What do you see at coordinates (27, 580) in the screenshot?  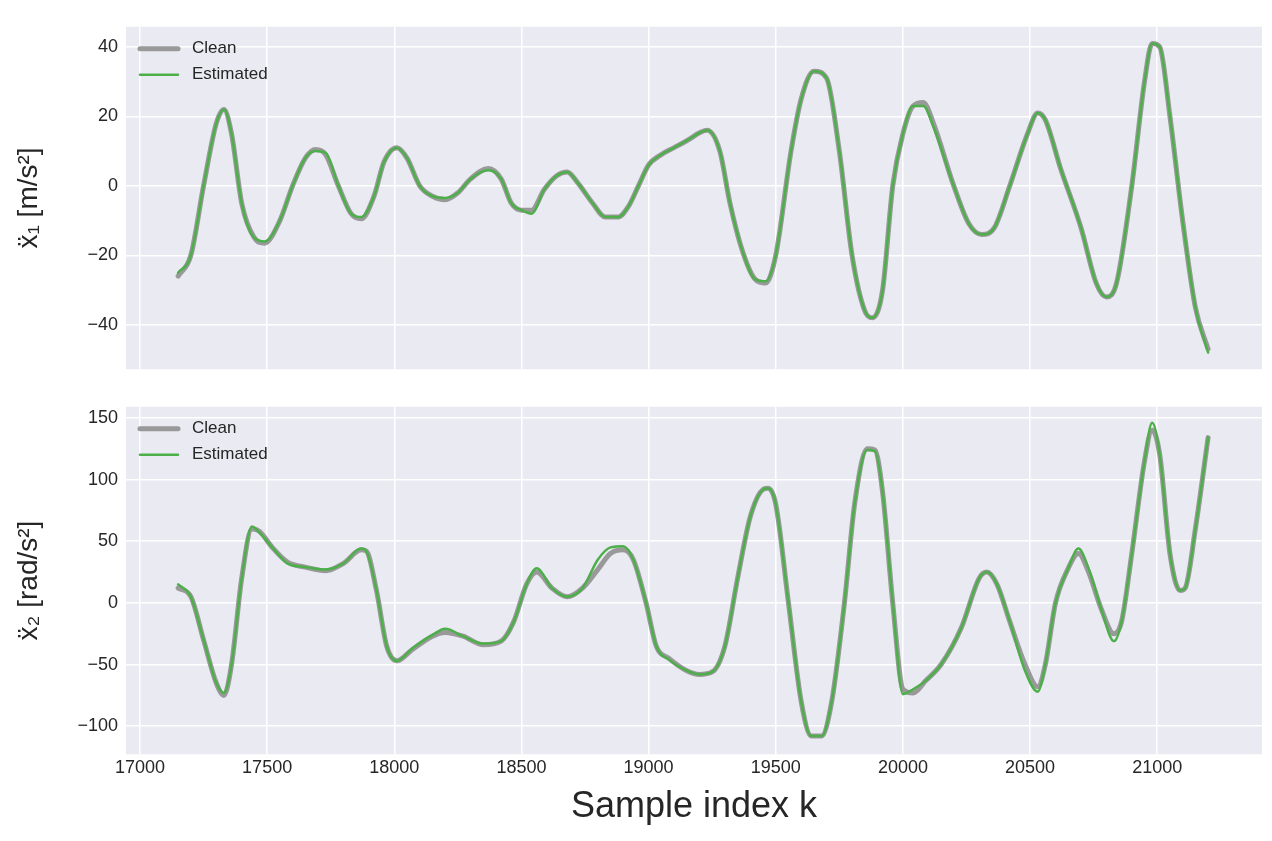 I see `y-axis-title: ẍ₂ [rad/s²]` at bounding box center [27, 580].